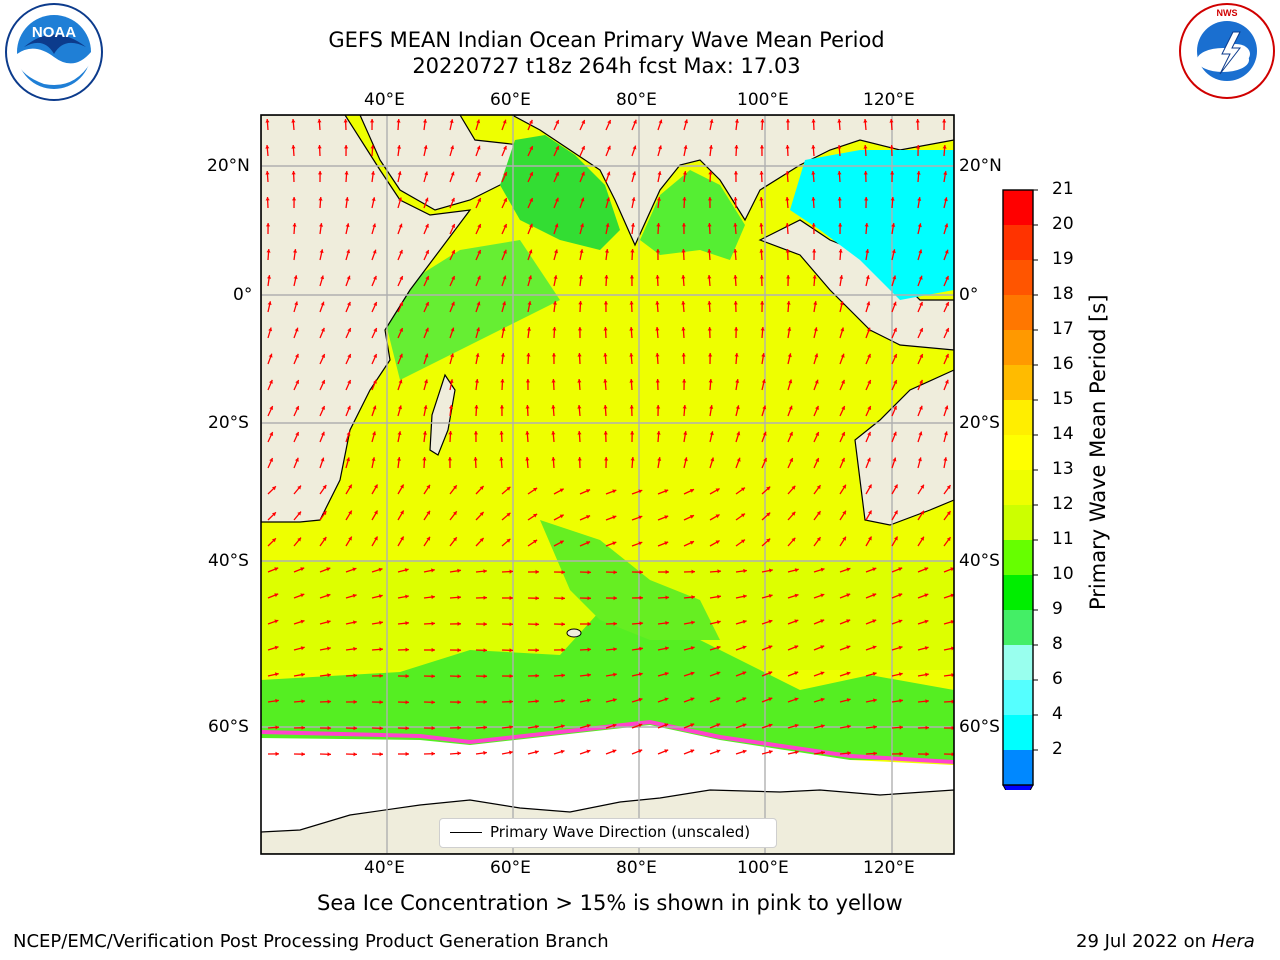 This screenshot has height=960, width=1280. I want to click on colorbar-tick-label: 19, so click(1063, 259).